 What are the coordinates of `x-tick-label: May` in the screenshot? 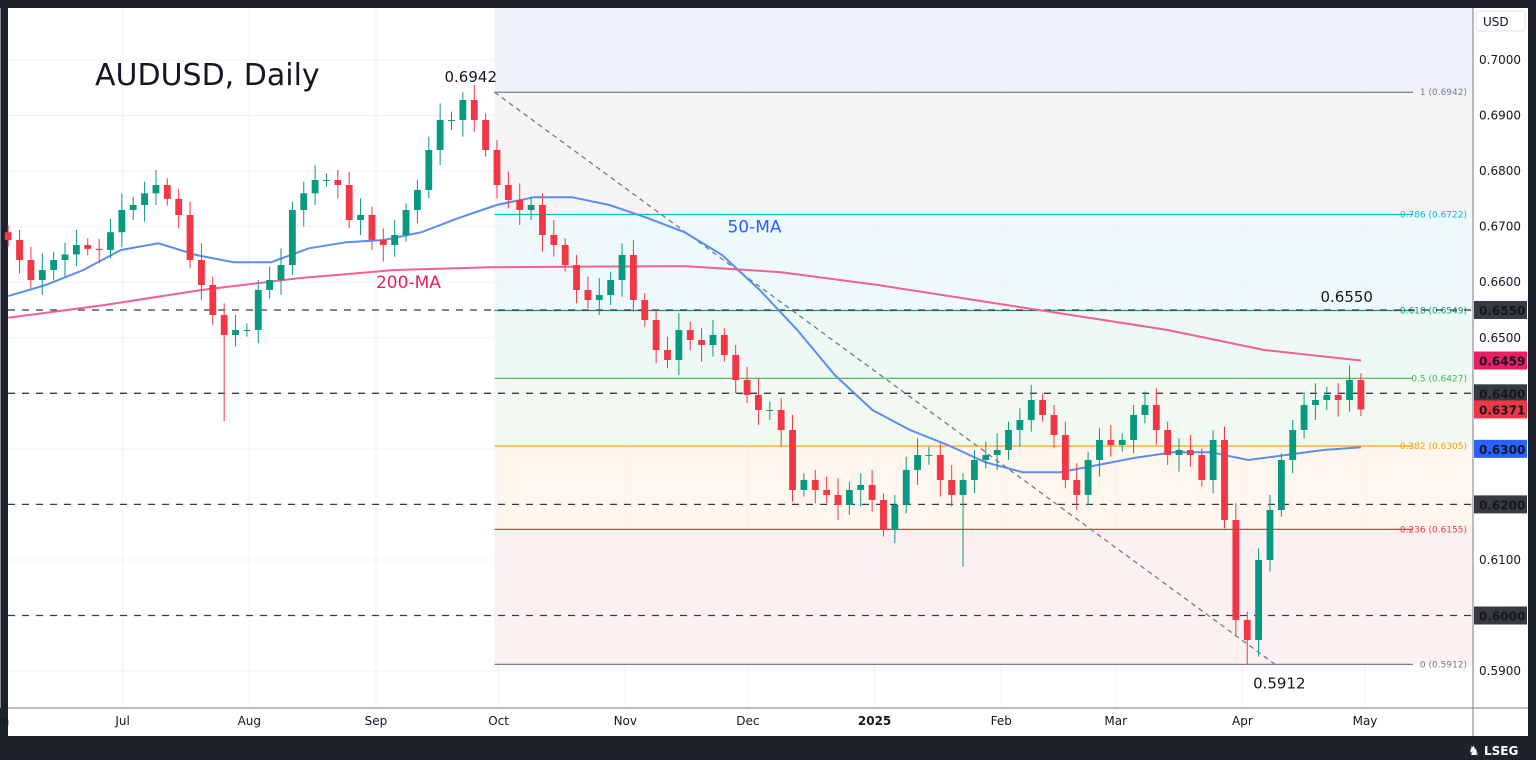 It's located at (1365, 721).